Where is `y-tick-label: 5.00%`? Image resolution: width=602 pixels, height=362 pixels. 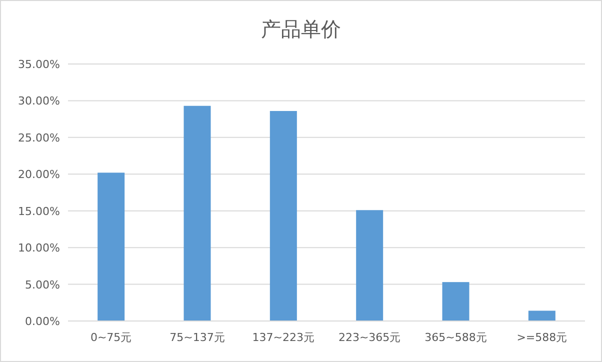 y-tick-label: 5.00% is located at coordinates (42, 285).